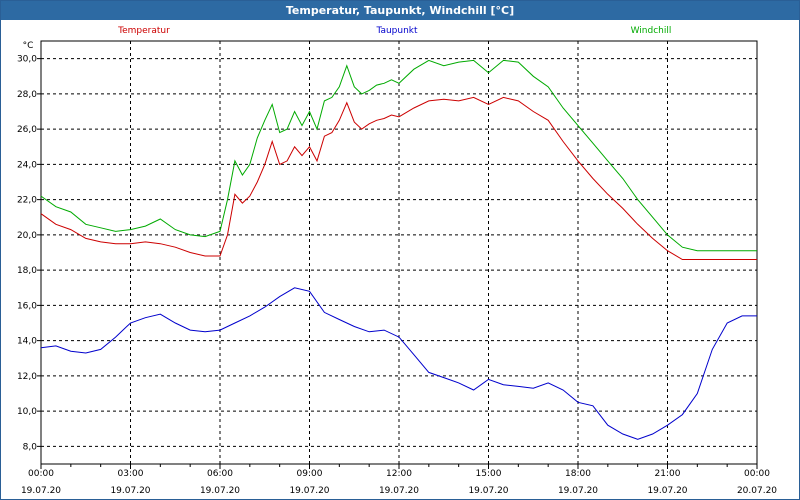  Describe the element at coordinates (651, 31) in the screenshot. I see `legend-label-windchill: Windchill` at that location.